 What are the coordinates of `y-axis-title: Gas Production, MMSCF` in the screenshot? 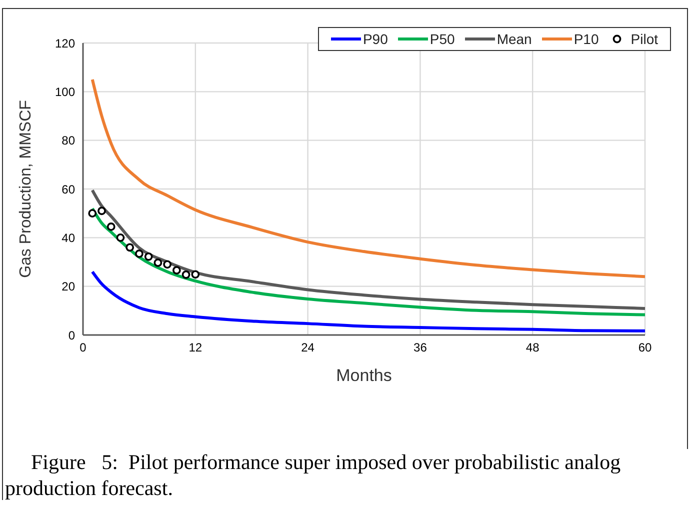 It's located at (26, 189).